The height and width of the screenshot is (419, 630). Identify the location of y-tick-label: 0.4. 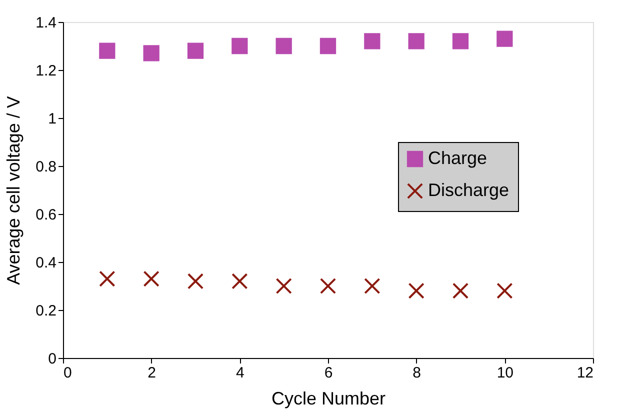
(46, 263).